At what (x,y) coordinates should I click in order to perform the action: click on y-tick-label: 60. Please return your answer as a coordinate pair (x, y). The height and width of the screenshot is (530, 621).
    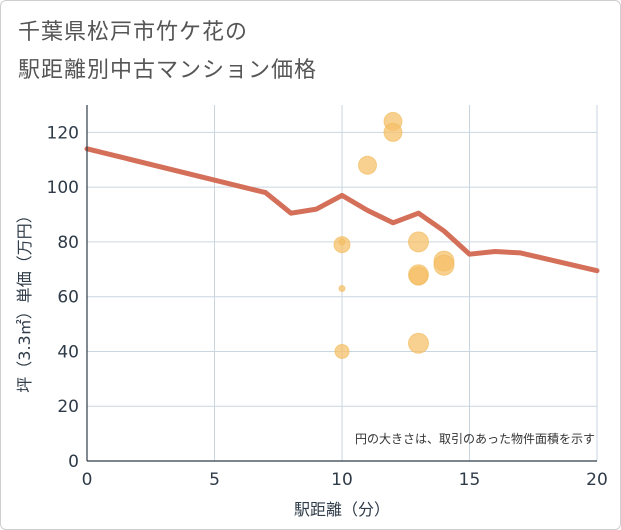
    Looking at the image, I should click on (68, 298).